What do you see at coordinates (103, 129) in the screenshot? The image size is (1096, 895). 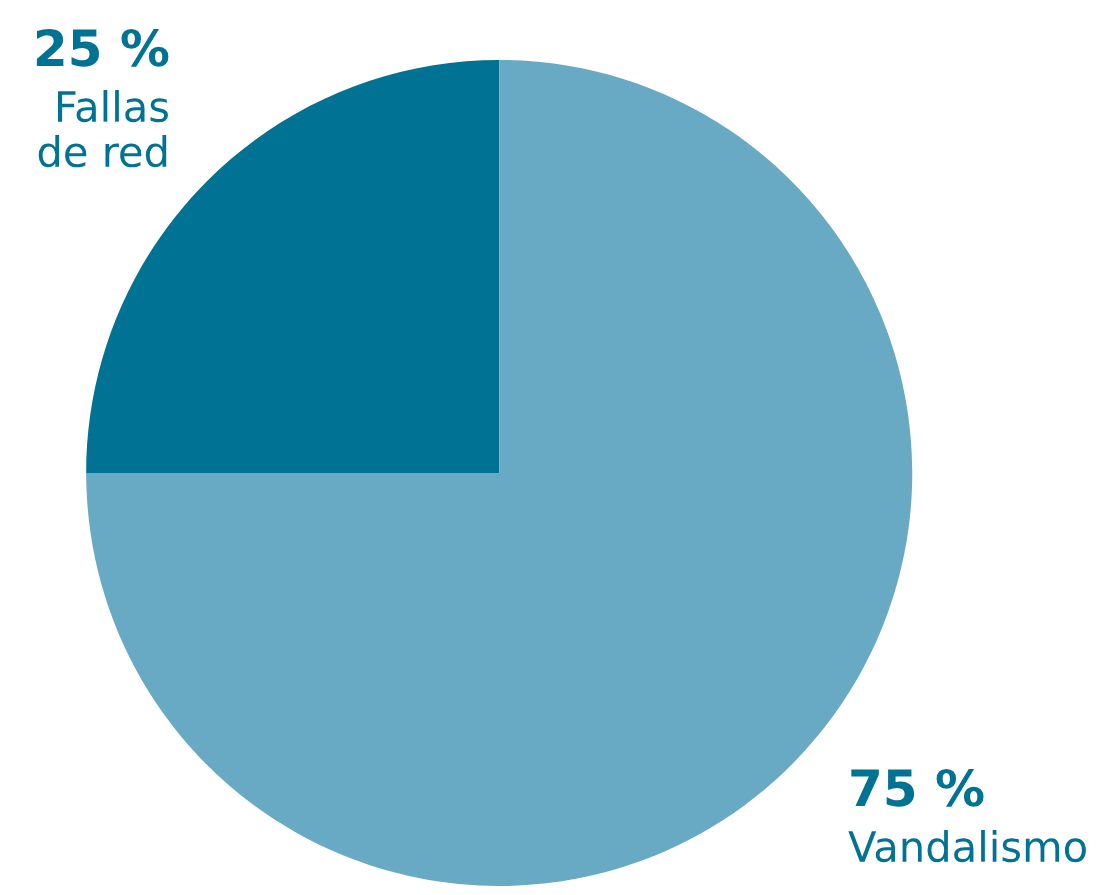 I see `slice-label: Fallas de red` at bounding box center [103, 129].